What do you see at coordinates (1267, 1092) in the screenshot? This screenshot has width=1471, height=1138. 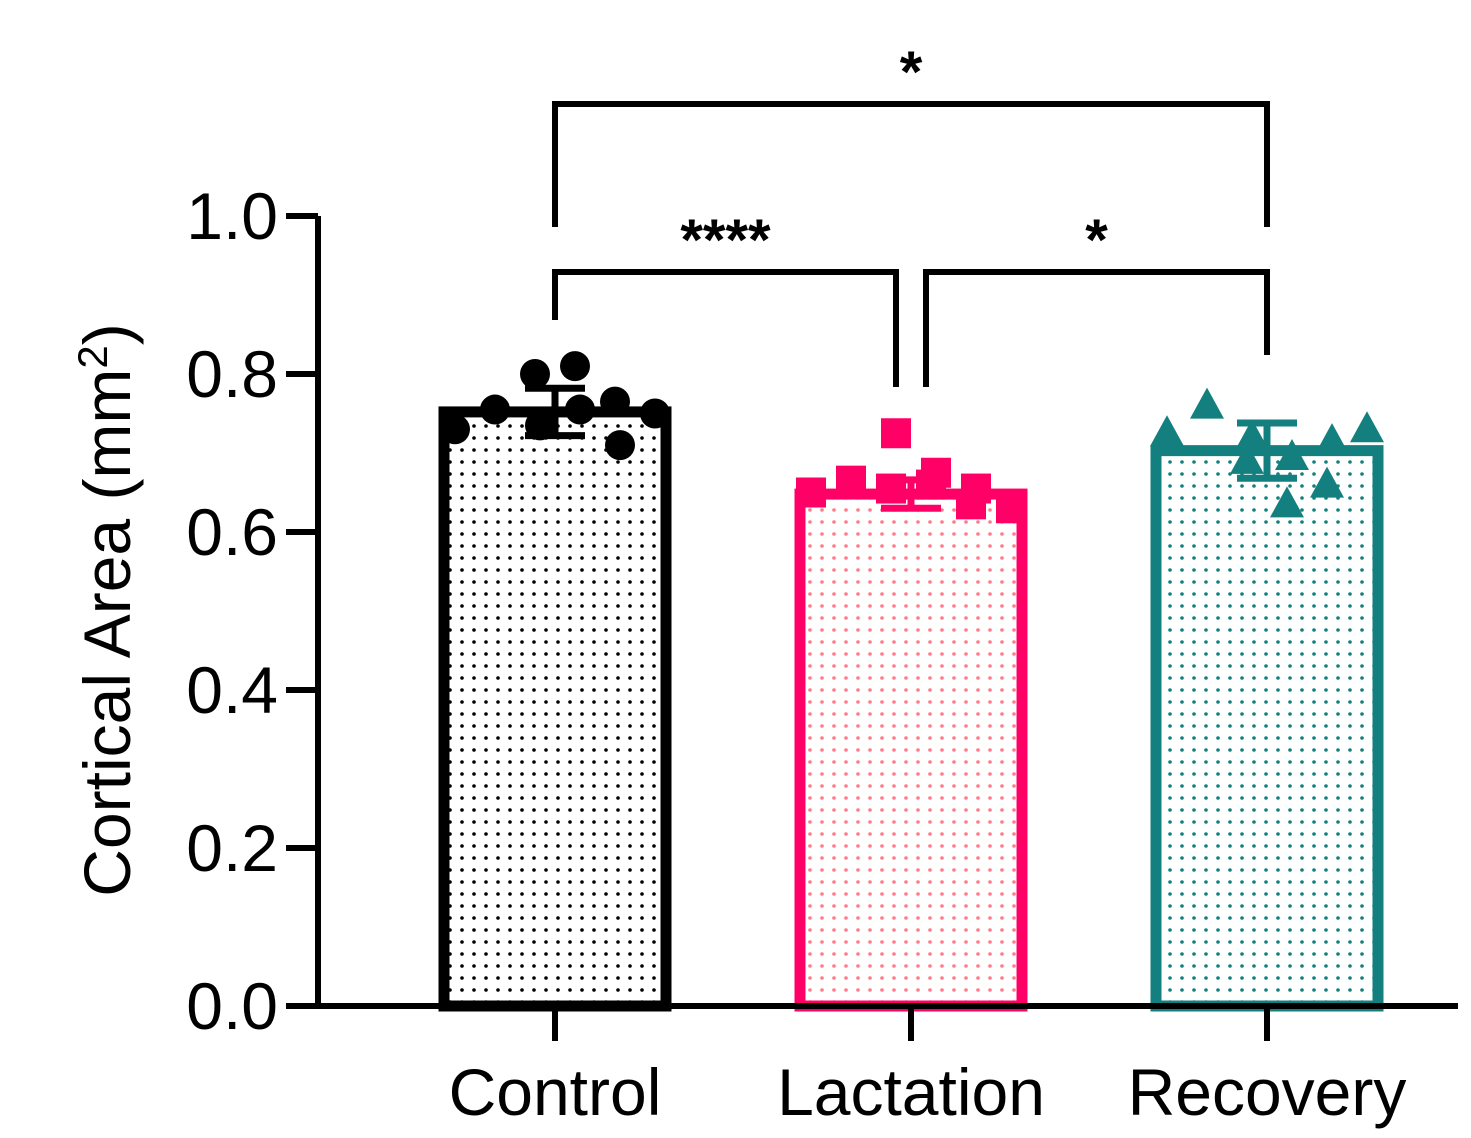 I see `x-category-label: Recovery` at bounding box center [1267, 1092].